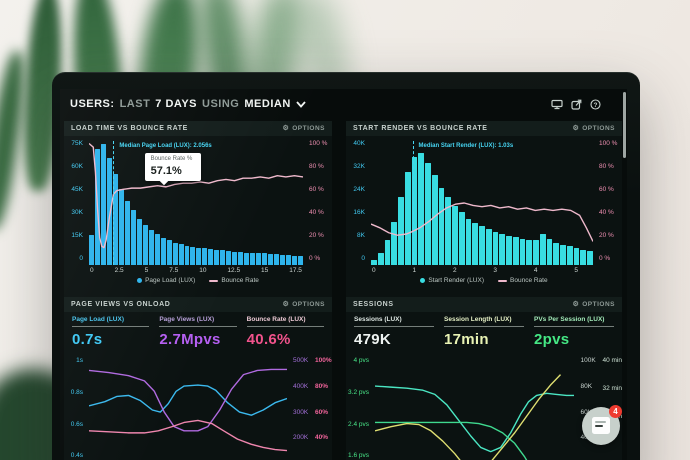  What do you see at coordinates (174, 270) in the screenshot?
I see `axis-tick: 7.5` at bounding box center [174, 270].